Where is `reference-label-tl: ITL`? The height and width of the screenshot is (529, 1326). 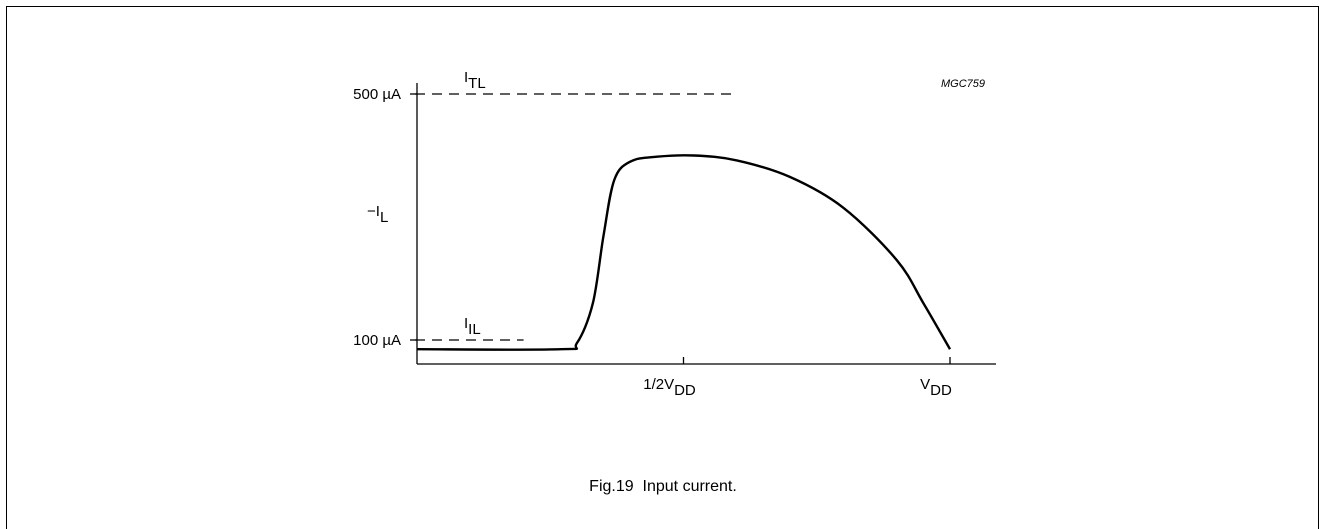 reference-label-tl: ITL is located at coordinates (475, 80).